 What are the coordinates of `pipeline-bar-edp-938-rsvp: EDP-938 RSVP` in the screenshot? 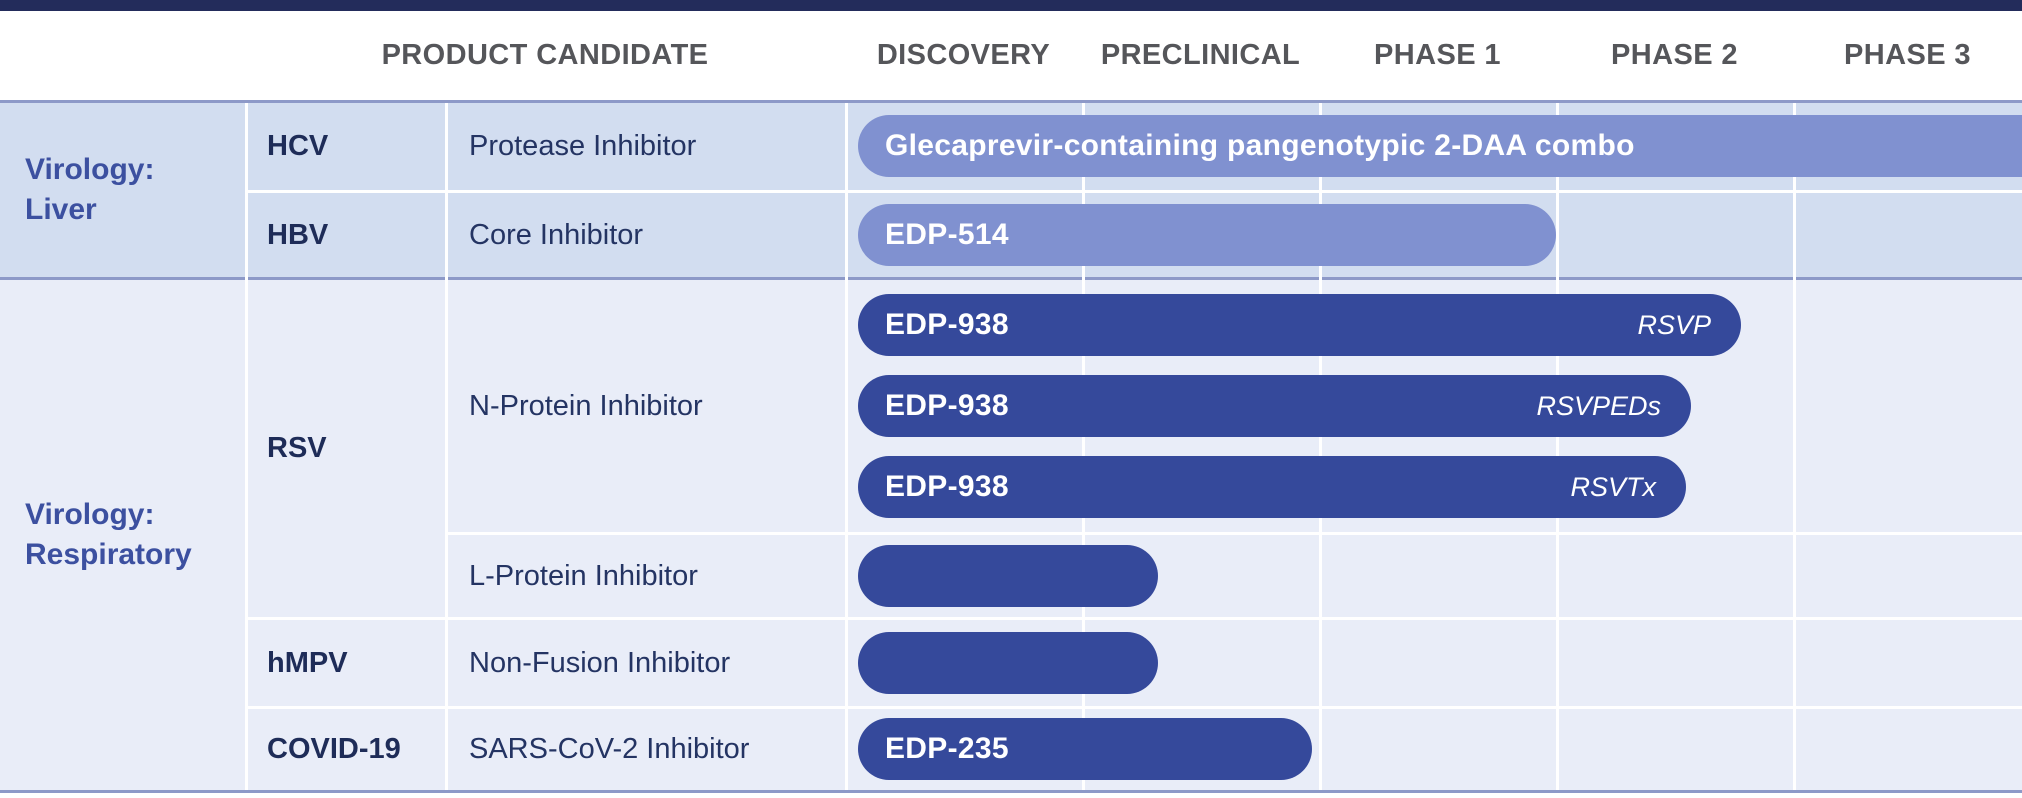 It's located at (1299, 325).